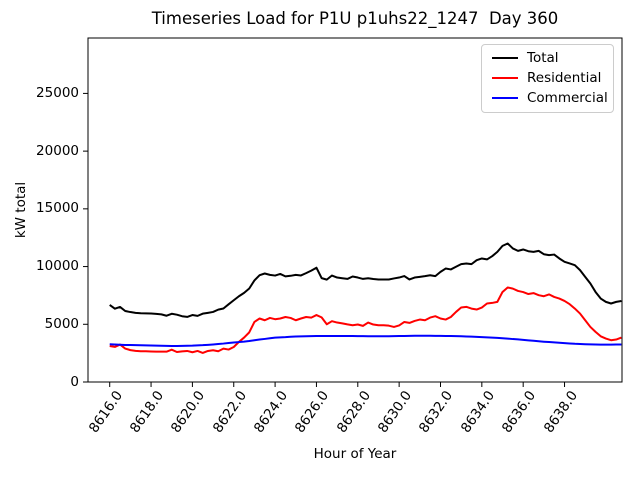 This screenshot has height=480, width=640. I want to click on y-tick-label: 10000, so click(57, 266).